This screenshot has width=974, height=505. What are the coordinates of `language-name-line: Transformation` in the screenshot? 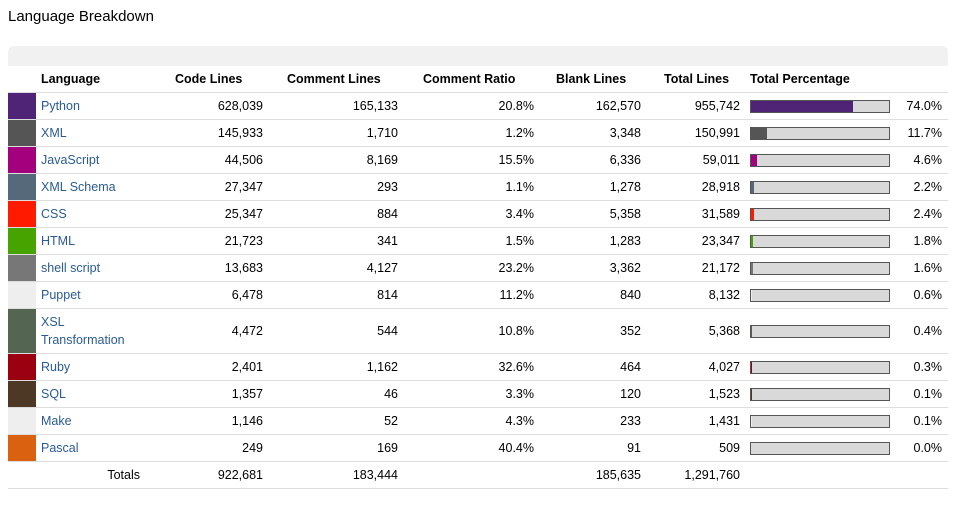 It's located at (83, 340).